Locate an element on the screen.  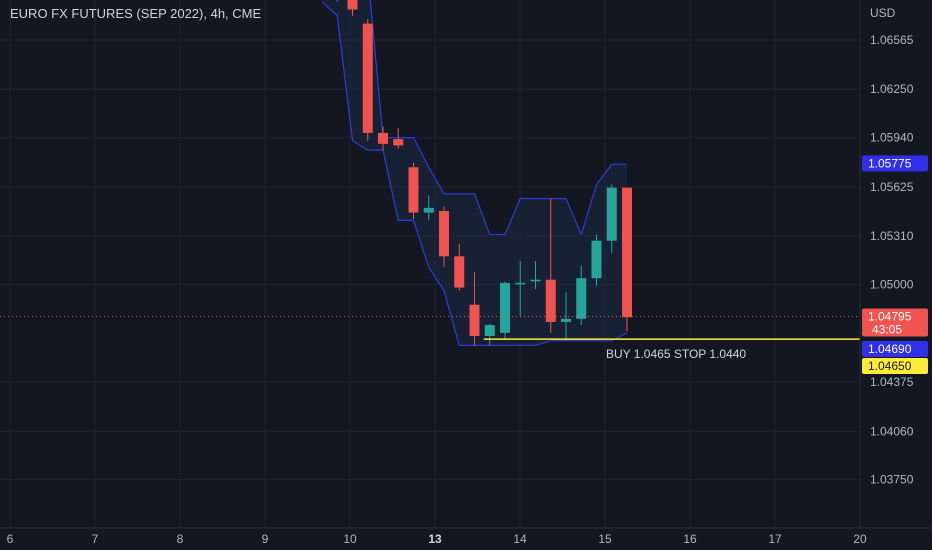
channel-lower-tag: 1.04690 is located at coordinates (895, 349).